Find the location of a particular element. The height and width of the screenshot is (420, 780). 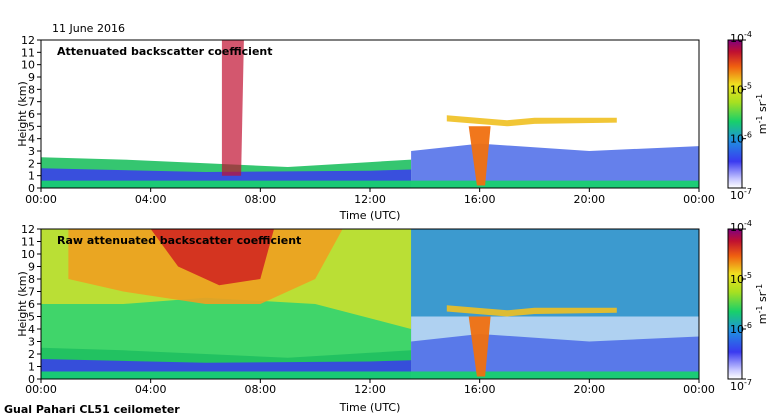

panel-title-attenuated: Attenuated backscatter coefficient is located at coordinates (165, 51).